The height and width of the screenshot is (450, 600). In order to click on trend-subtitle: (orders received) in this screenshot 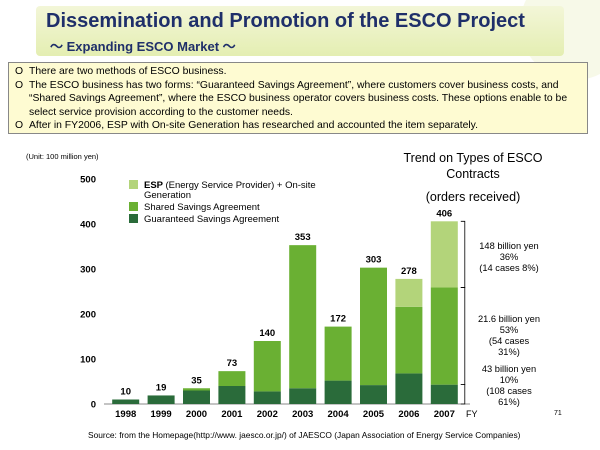, I will do `click(473, 197)`.